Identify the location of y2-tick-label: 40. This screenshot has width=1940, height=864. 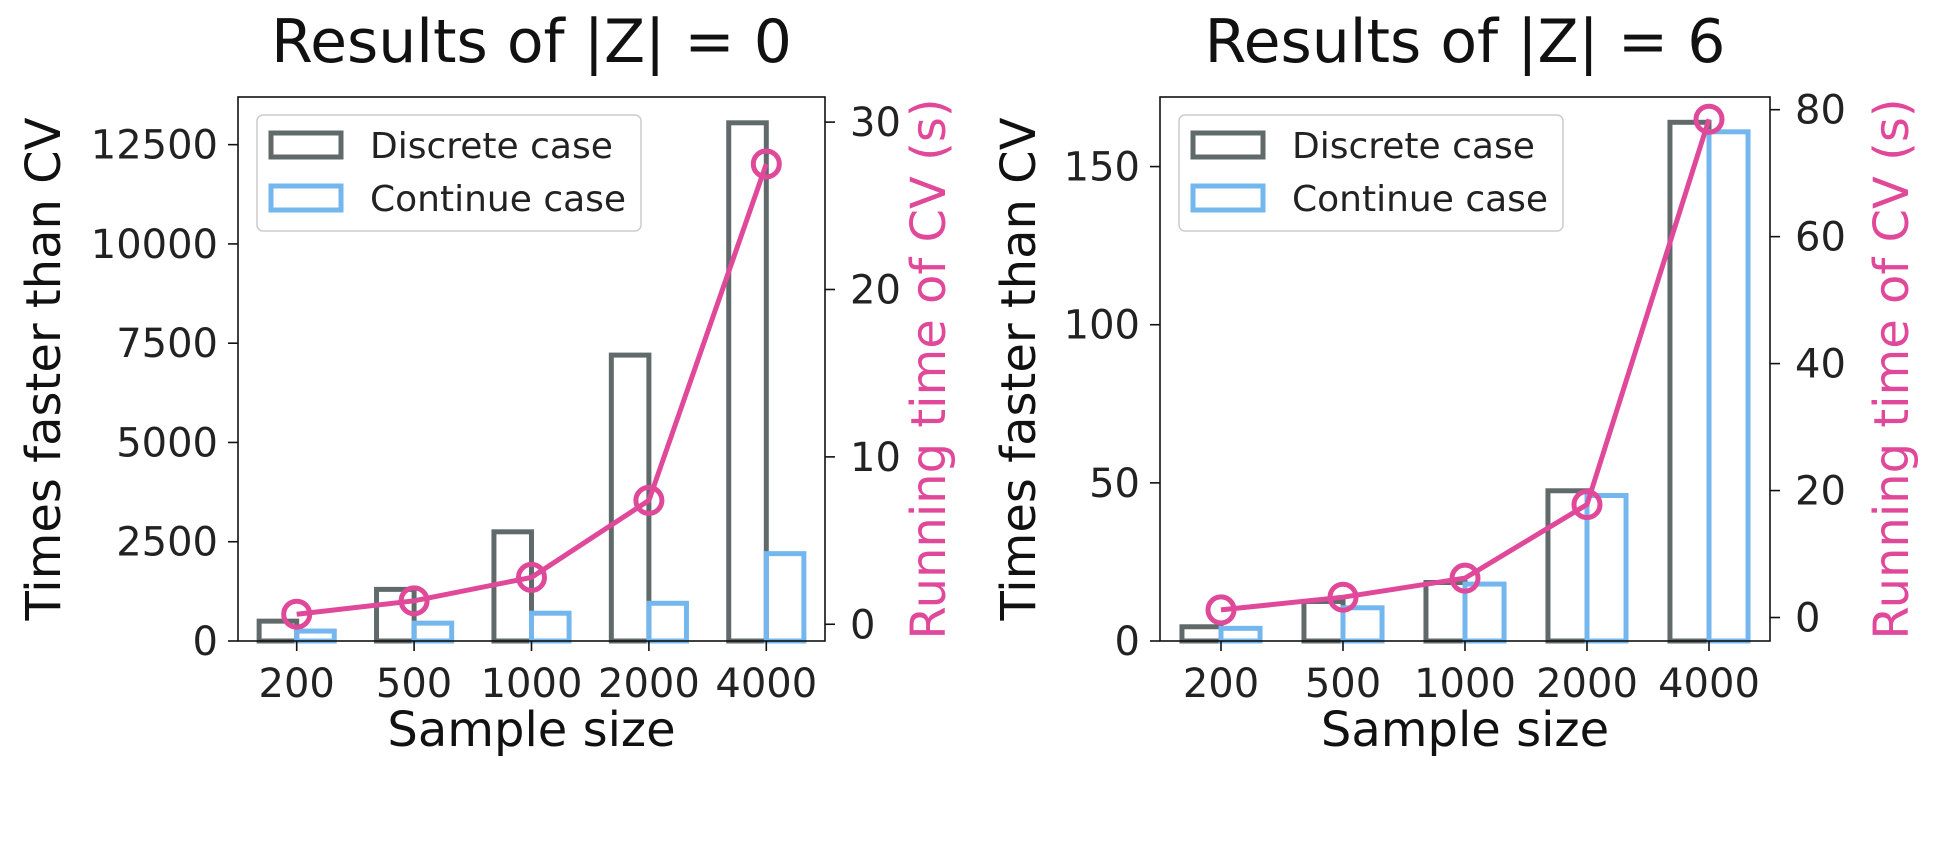
(1820, 365).